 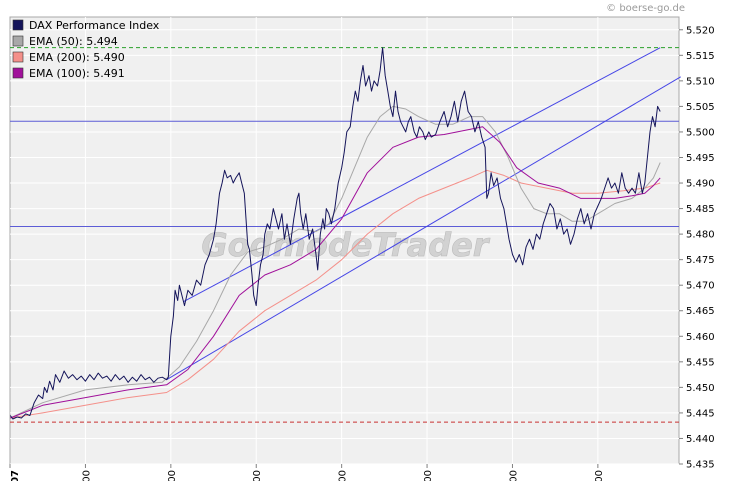 What do you see at coordinates (700, 81) in the screenshot?
I see `y-tick-label: 5.510` at bounding box center [700, 81].